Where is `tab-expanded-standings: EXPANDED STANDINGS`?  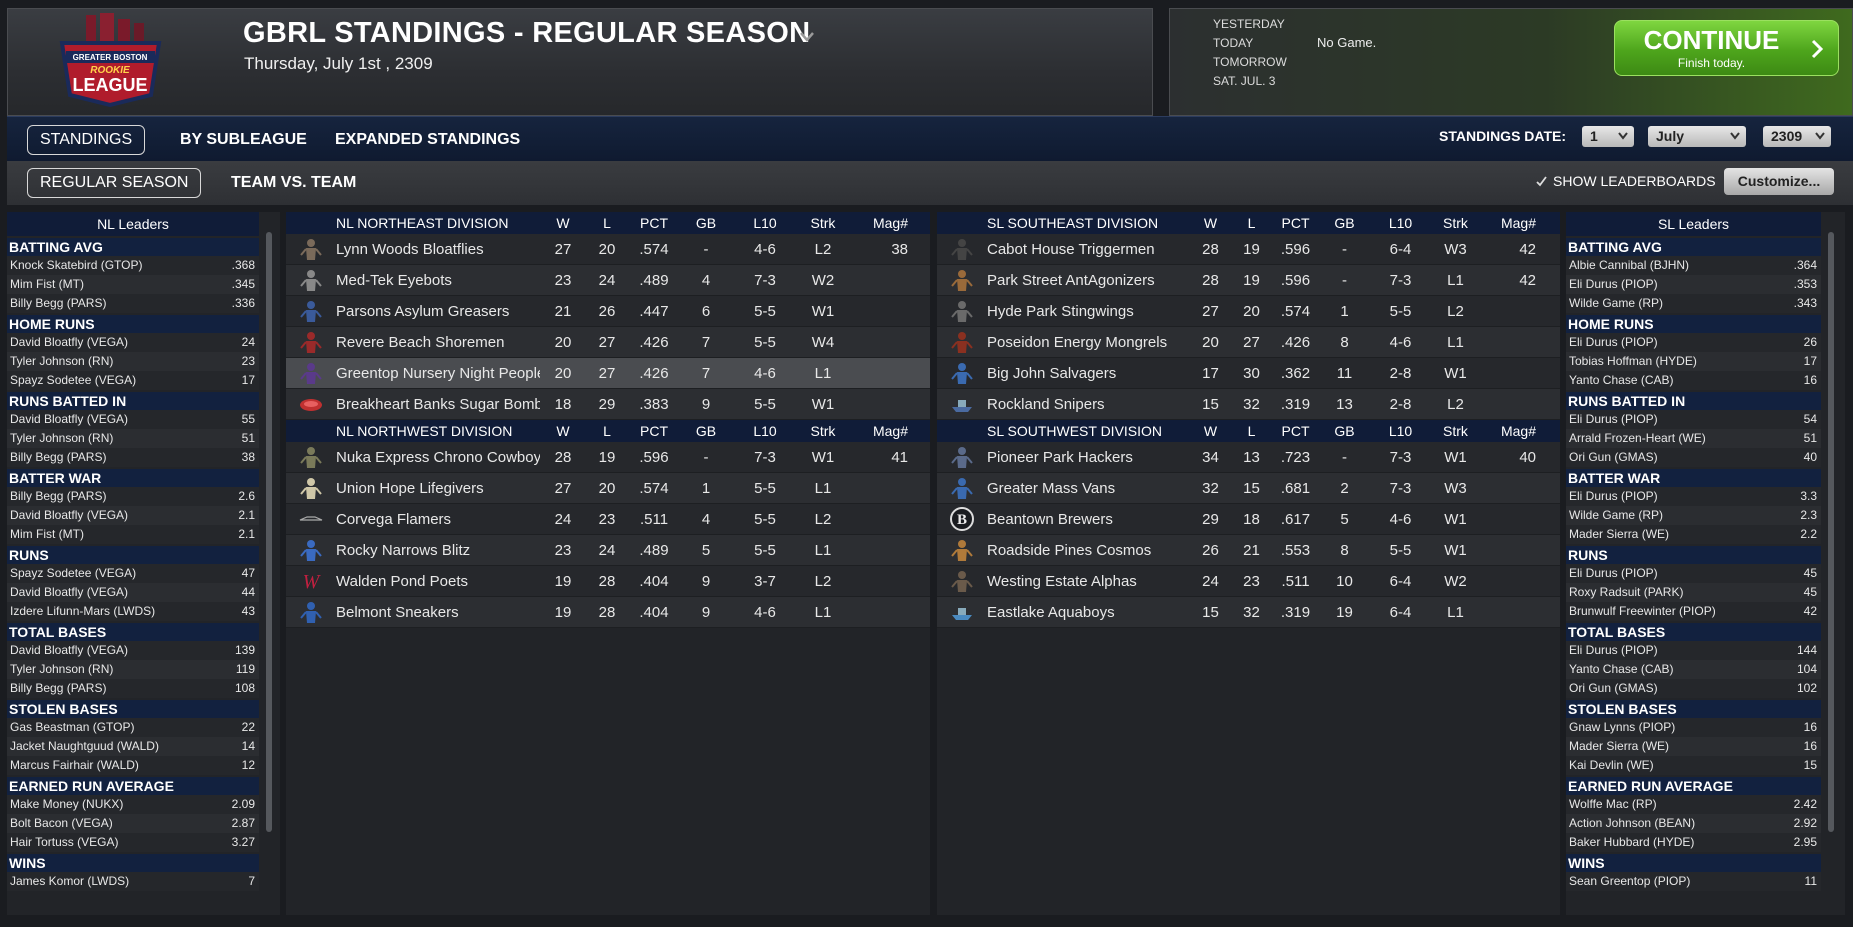 tab-expanded-standings: EXPANDED STANDINGS is located at coordinates (428, 139).